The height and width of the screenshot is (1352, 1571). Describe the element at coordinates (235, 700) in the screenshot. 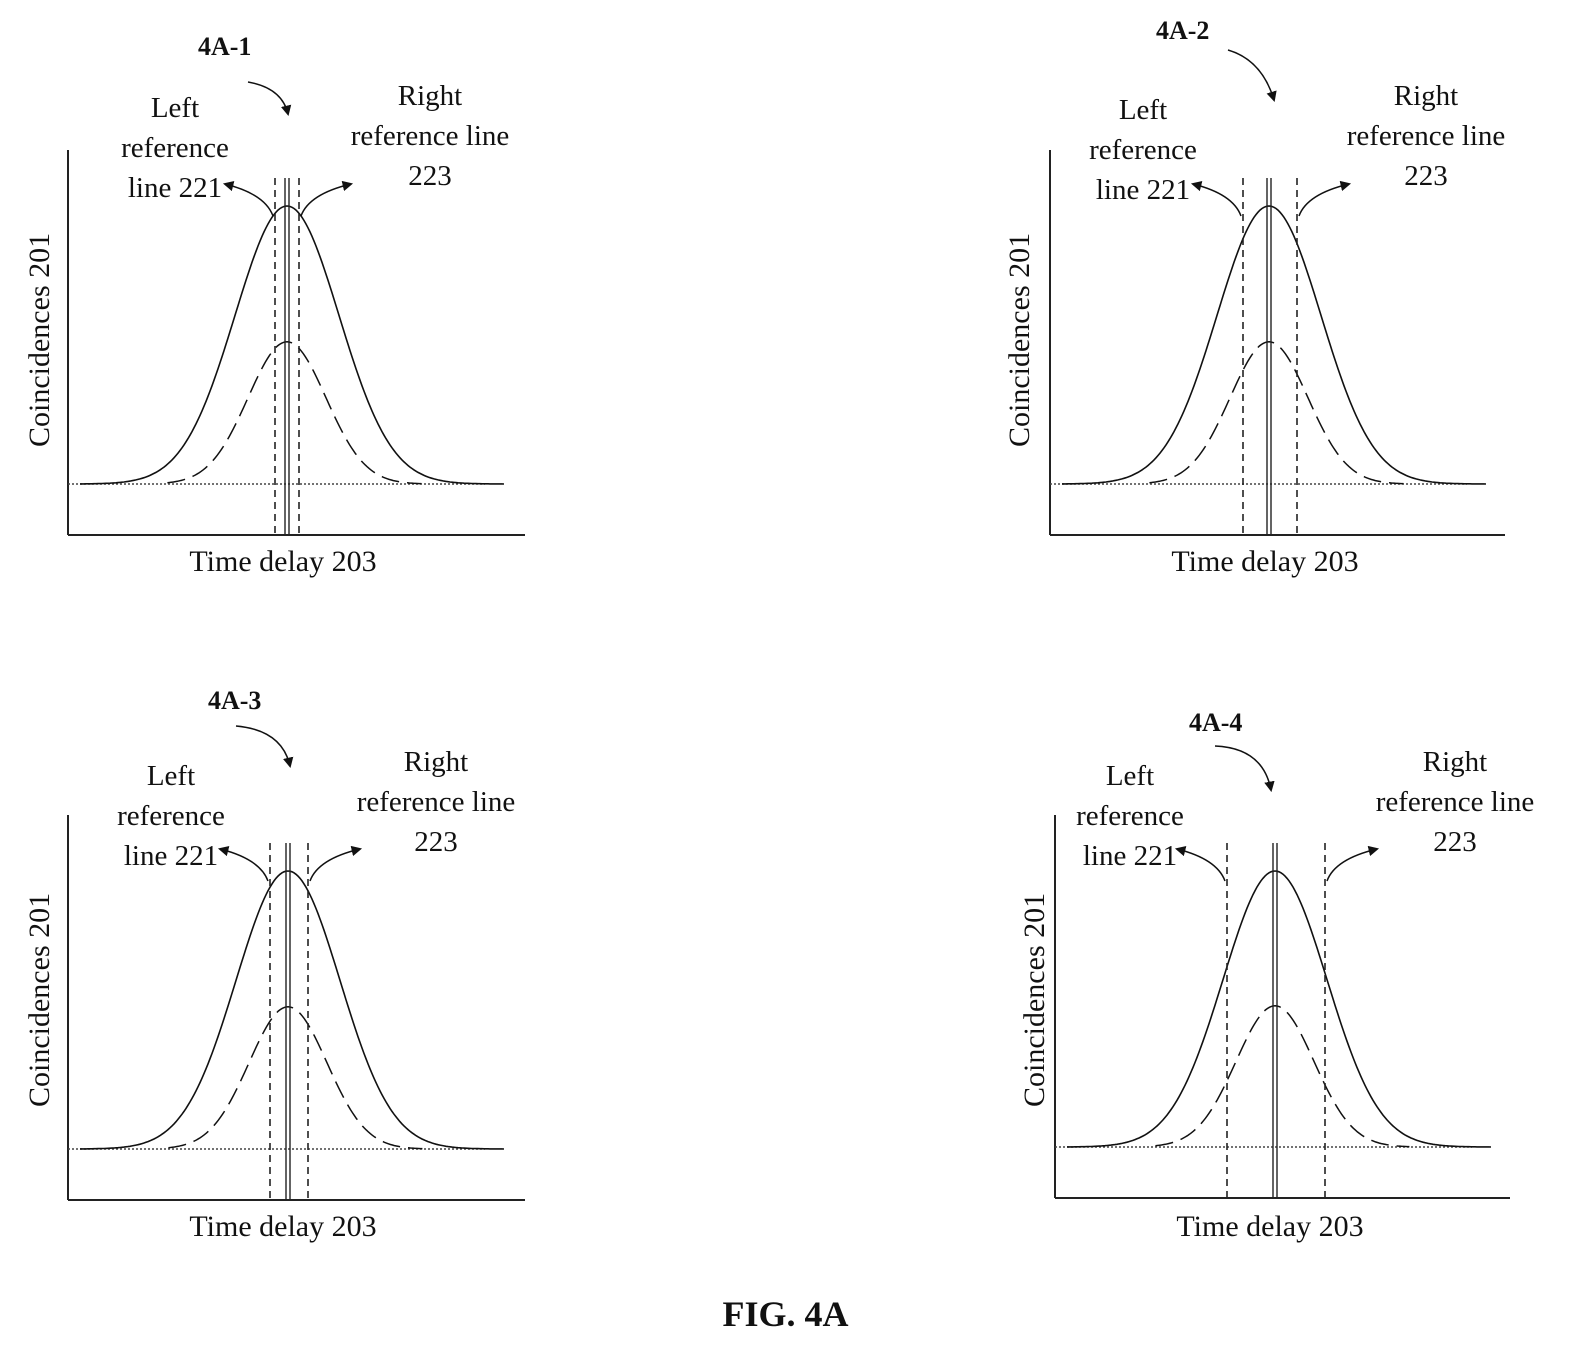

I see `panel-id: 4A-3` at that location.